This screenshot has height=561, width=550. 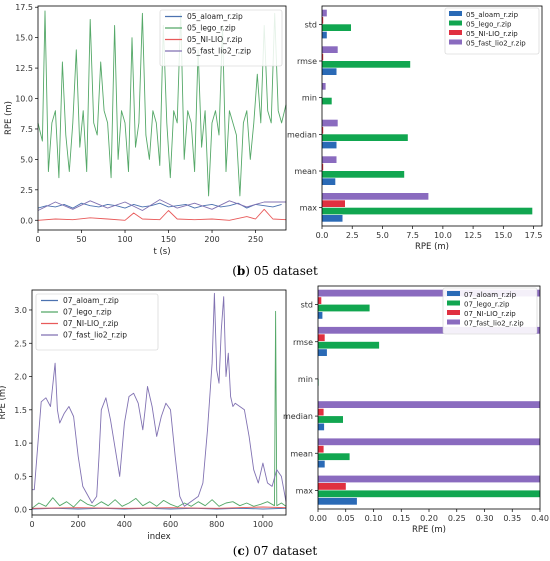 What do you see at coordinates (283, 551) in the screenshot?
I see `caption-text: 07 dataset` at bounding box center [283, 551].